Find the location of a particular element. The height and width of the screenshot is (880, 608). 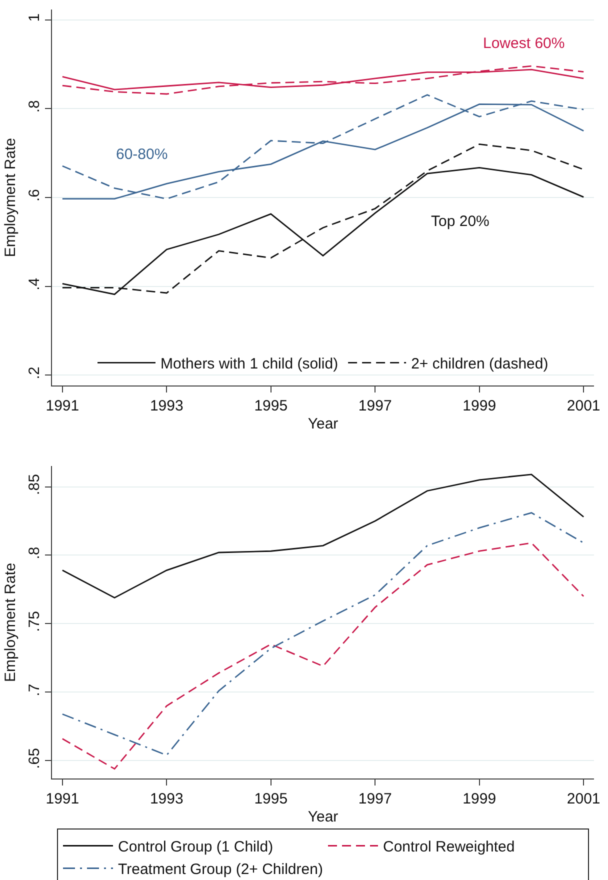

y-tick-label: 1 is located at coordinates (34, 17).